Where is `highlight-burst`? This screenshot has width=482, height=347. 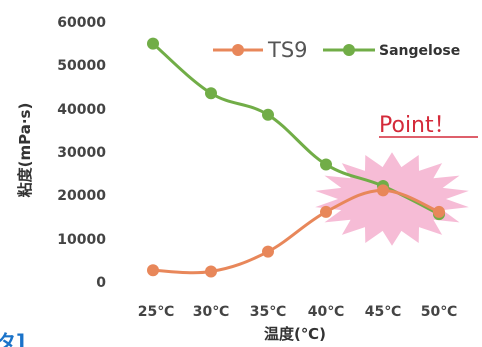
highlight-burst is located at coordinates (392, 199).